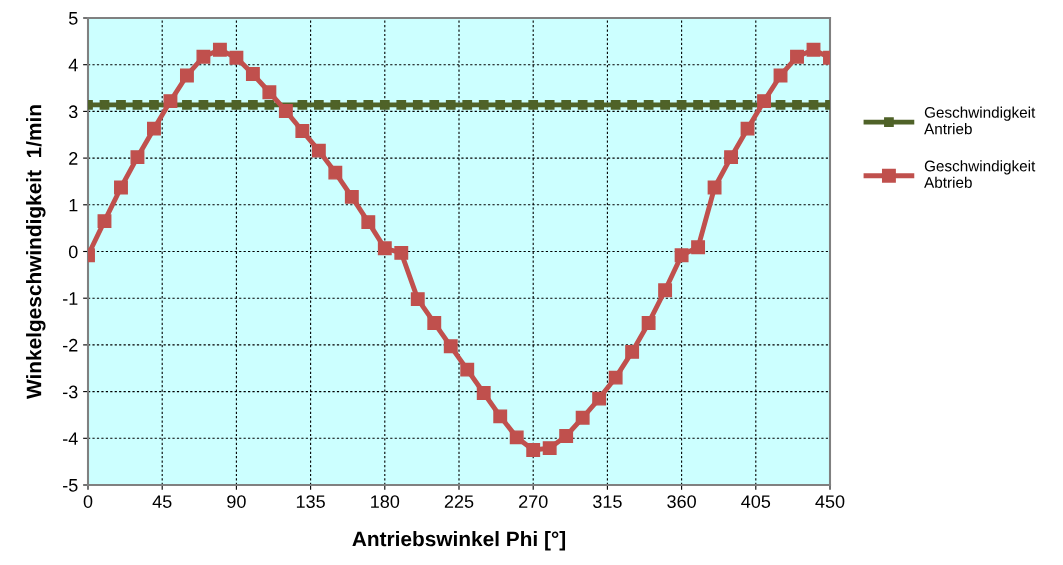 Image resolution: width=1063 pixels, height=565 pixels. Describe the element at coordinates (162, 501) in the screenshot. I see `x-tick-label: 45` at that location.